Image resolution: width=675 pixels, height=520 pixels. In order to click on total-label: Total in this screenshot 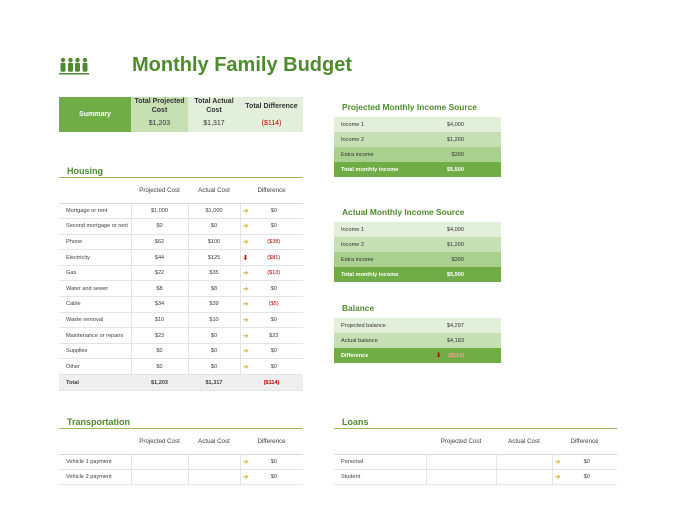, I will do `click(95, 383)`.